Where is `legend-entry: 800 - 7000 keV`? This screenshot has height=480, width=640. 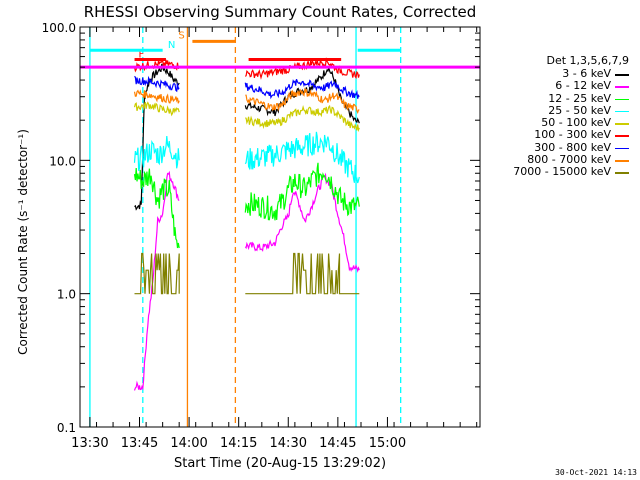
legend-entry: 800 - 7000 keV is located at coordinates (562, 160).